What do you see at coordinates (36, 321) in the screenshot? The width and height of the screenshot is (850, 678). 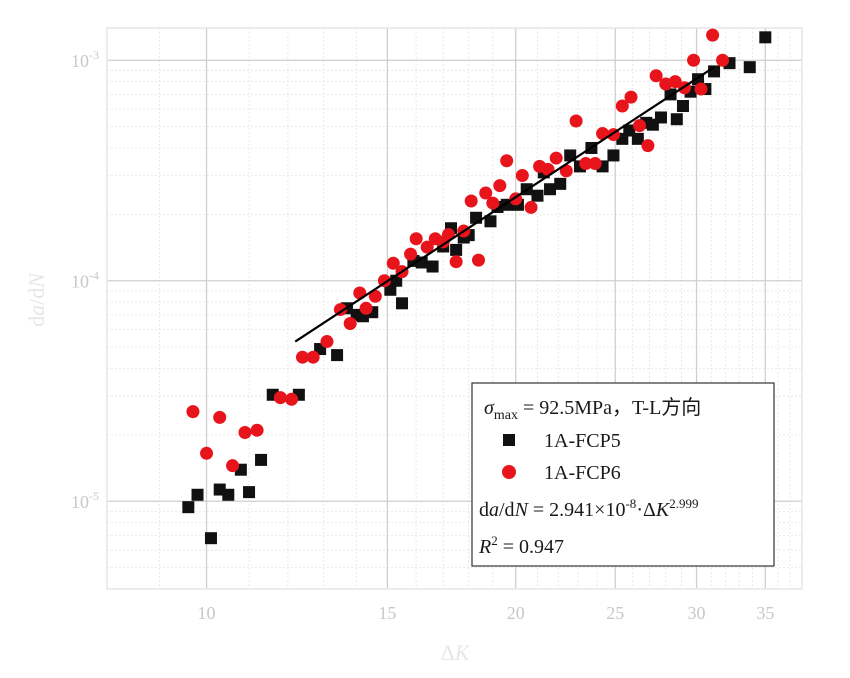 I see `y-axis-title-part-1: d` at bounding box center [36, 321].